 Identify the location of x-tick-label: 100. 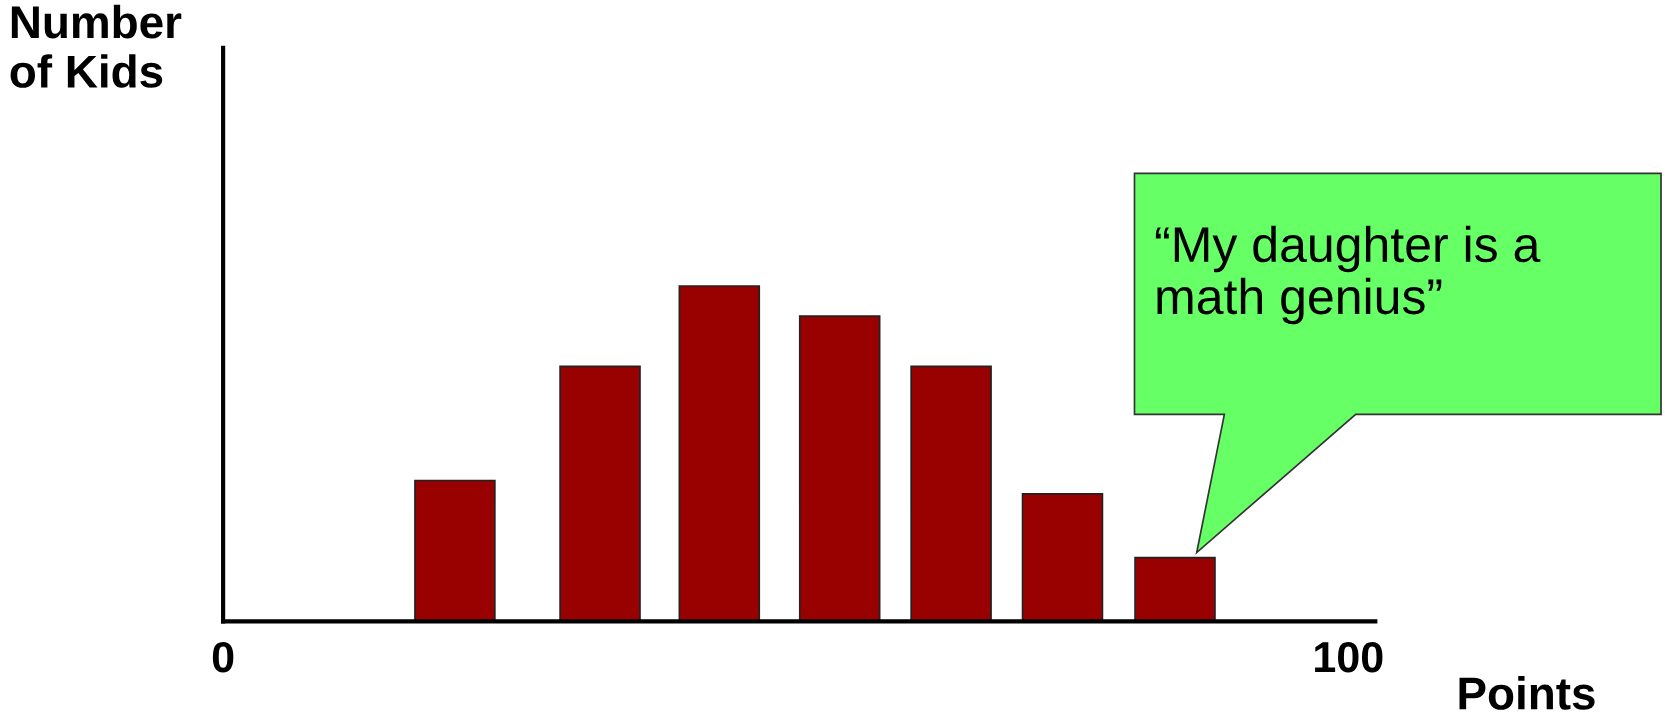
(1349, 657).